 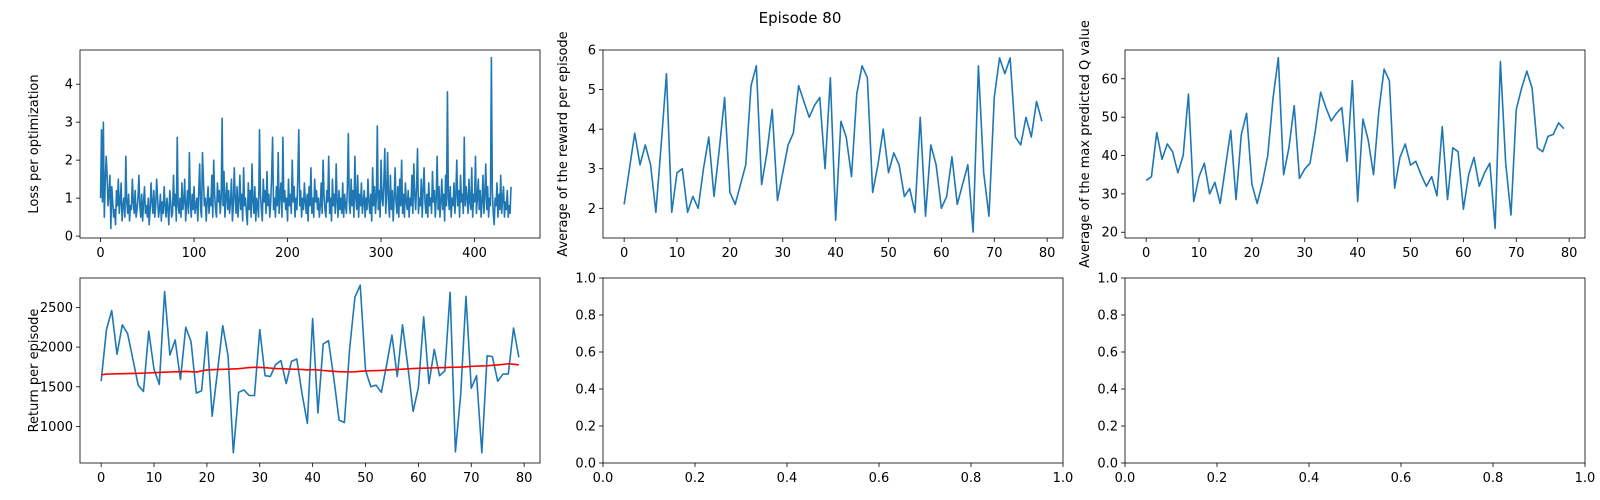 What do you see at coordinates (56, 308) in the screenshot?
I see `y-tick-label: 2500` at bounding box center [56, 308].